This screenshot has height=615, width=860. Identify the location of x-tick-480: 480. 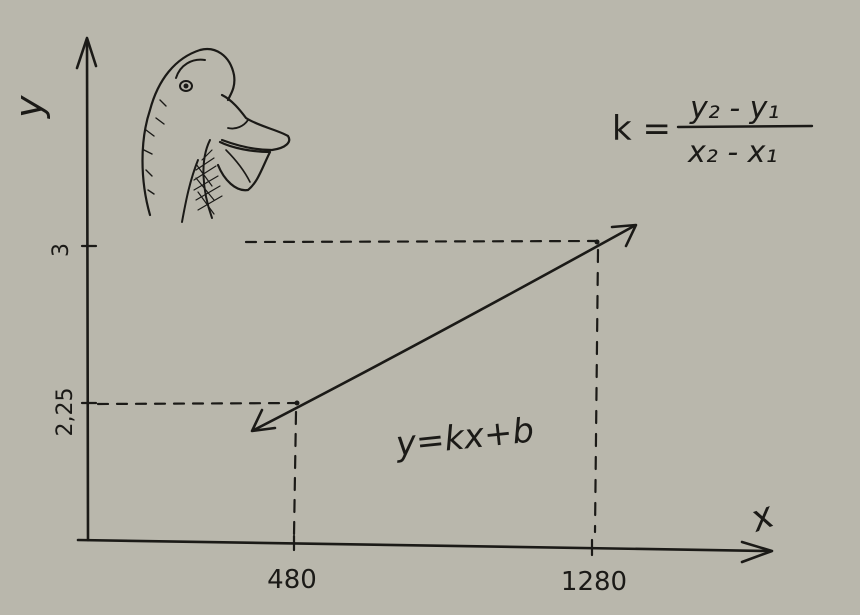
(292, 580).